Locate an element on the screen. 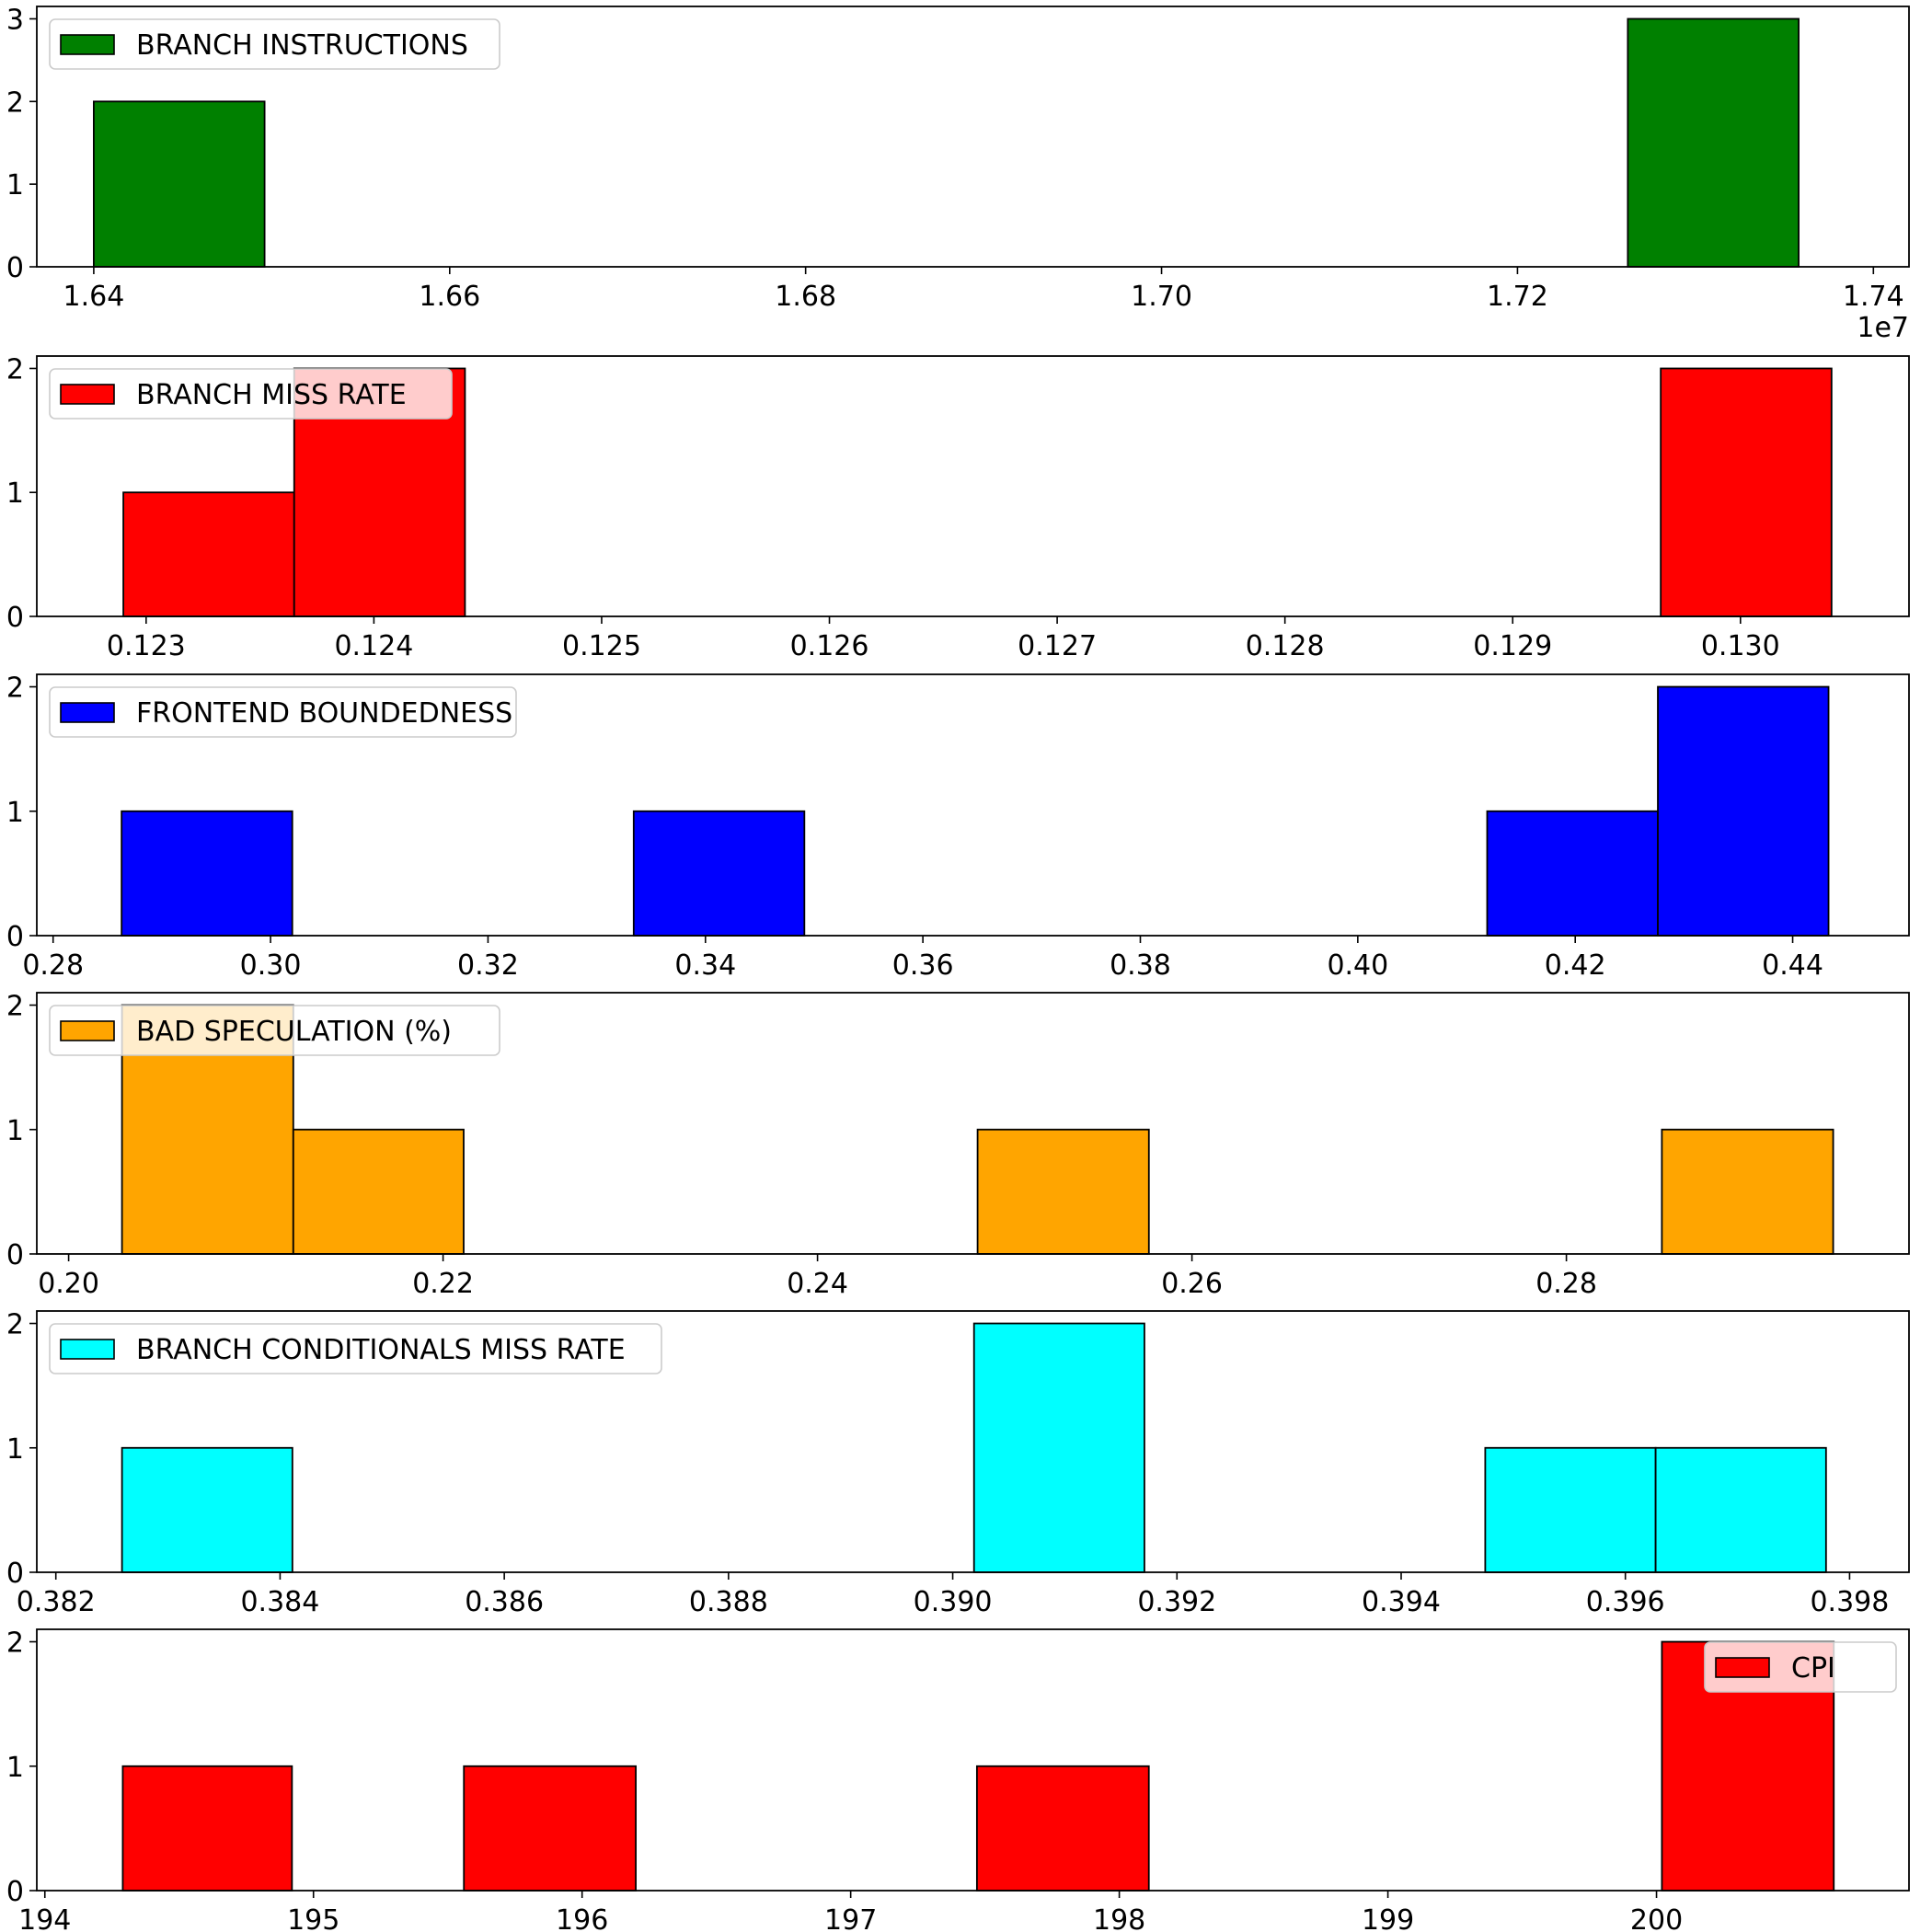  x-tick-label: 0.42 is located at coordinates (1575, 965).